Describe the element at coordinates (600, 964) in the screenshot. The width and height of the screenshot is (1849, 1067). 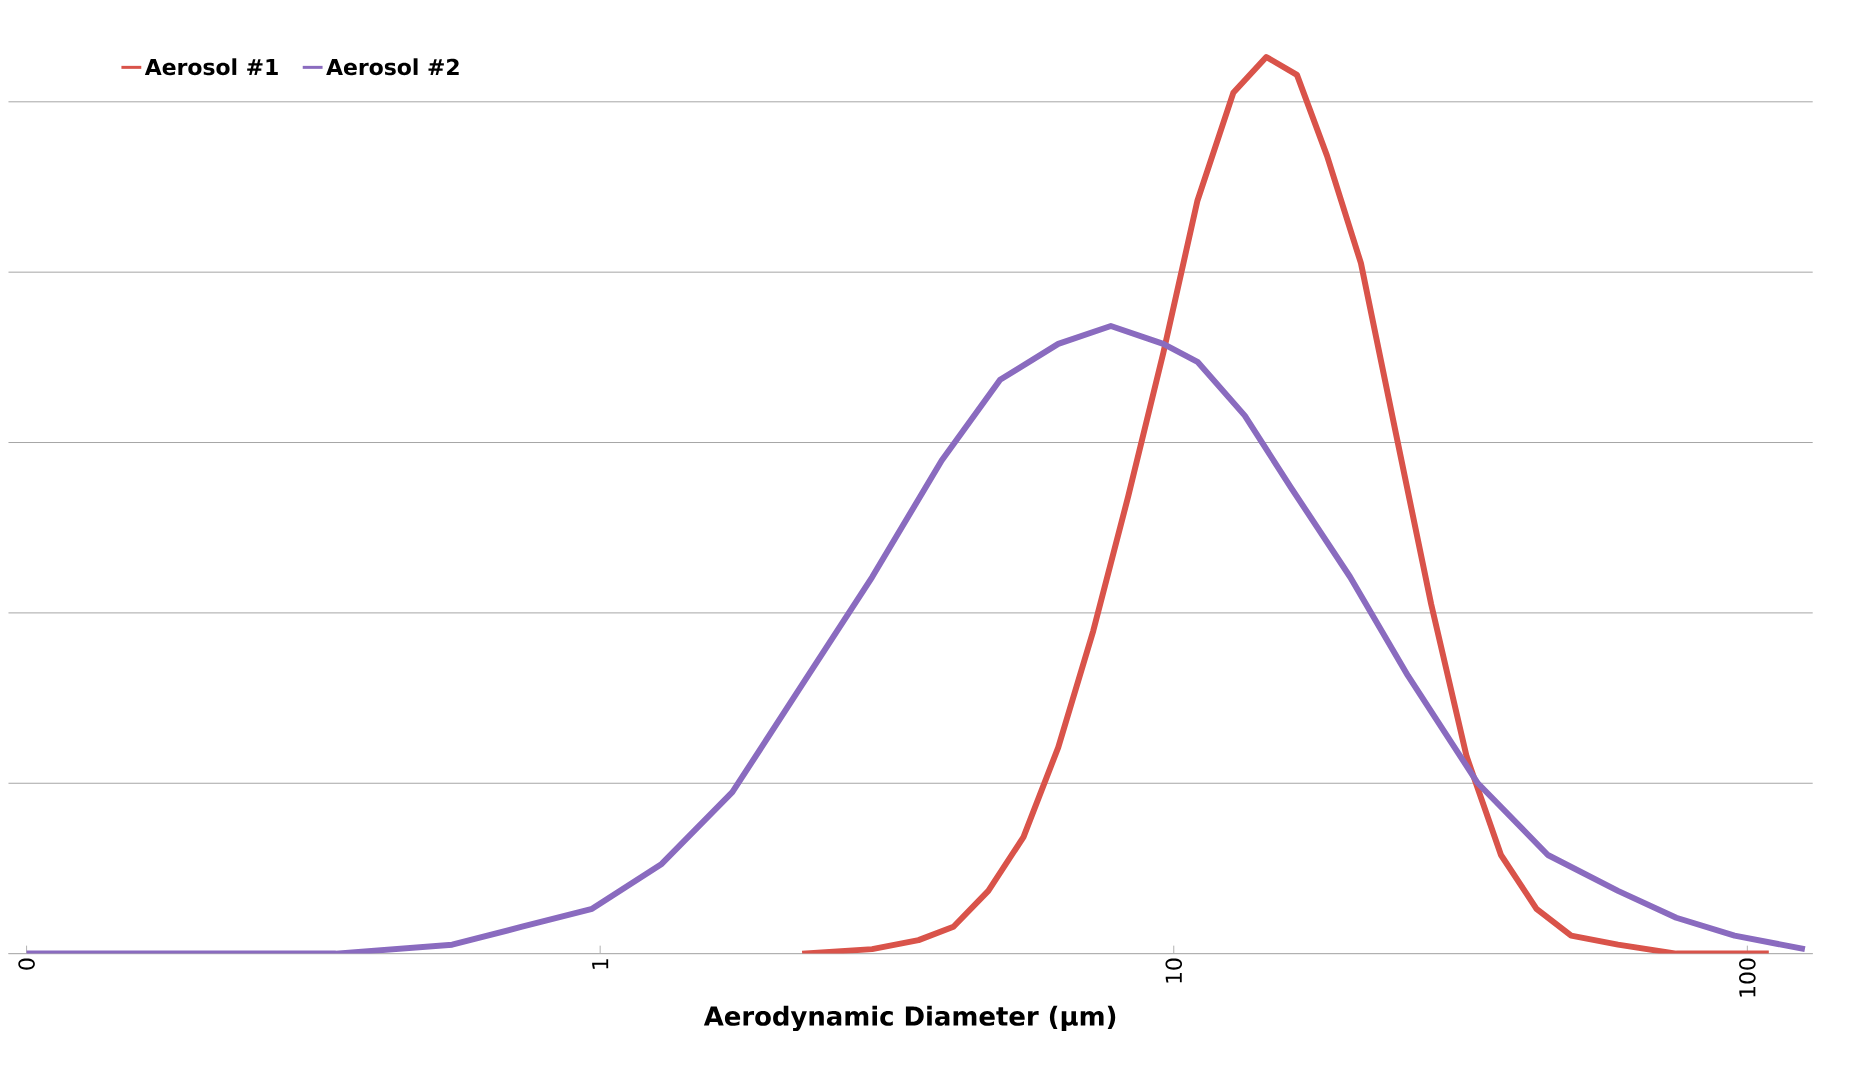
I see `x-tick-label: 1` at that location.